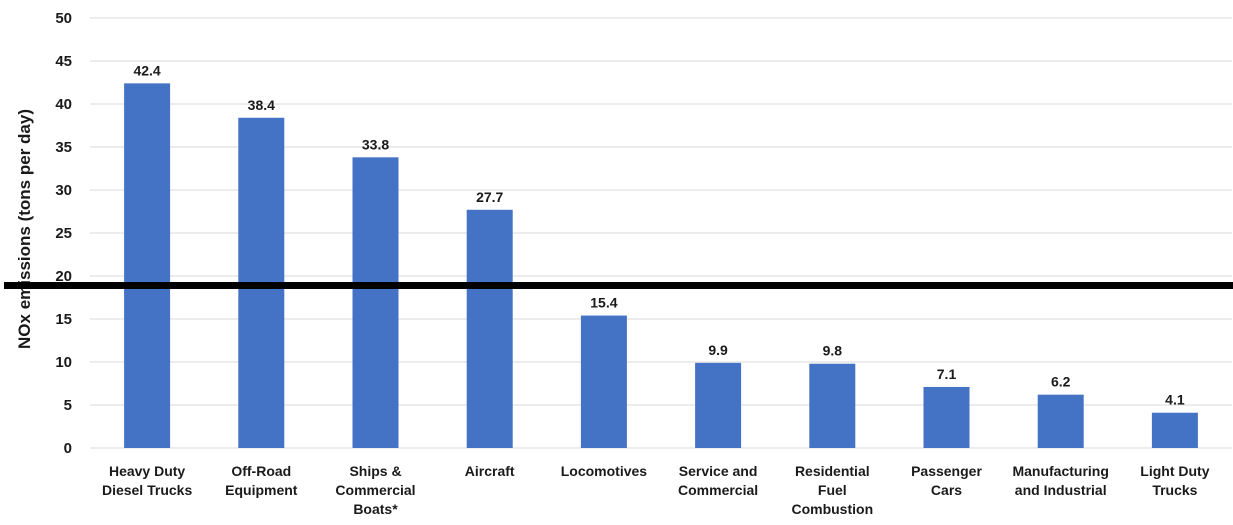  Describe the element at coordinates (1061, 490) in the screenshot. I see `category-label-line: and Industrial` at that location.